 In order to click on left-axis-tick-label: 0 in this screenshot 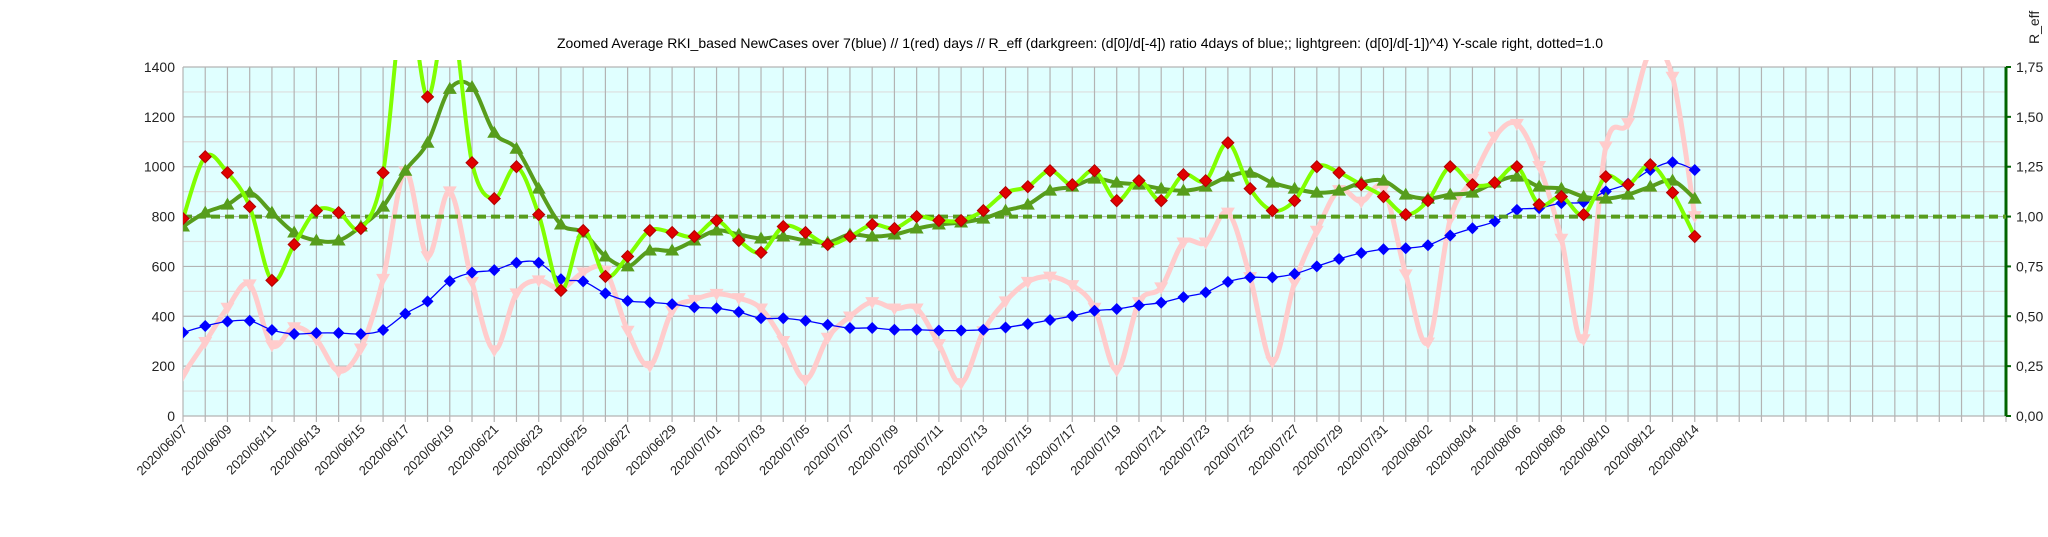, I will do `click(171, 416)`.